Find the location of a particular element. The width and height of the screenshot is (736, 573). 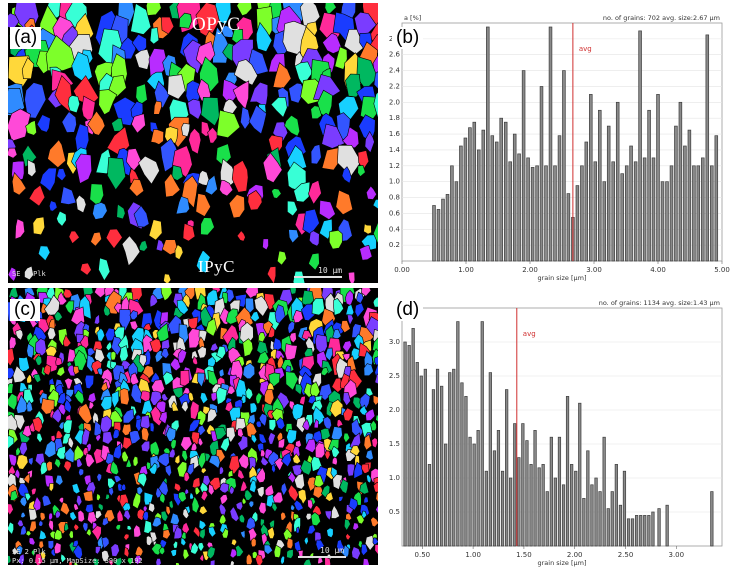

y-tick-label: 1.6 is located at coordinates (395, 134).